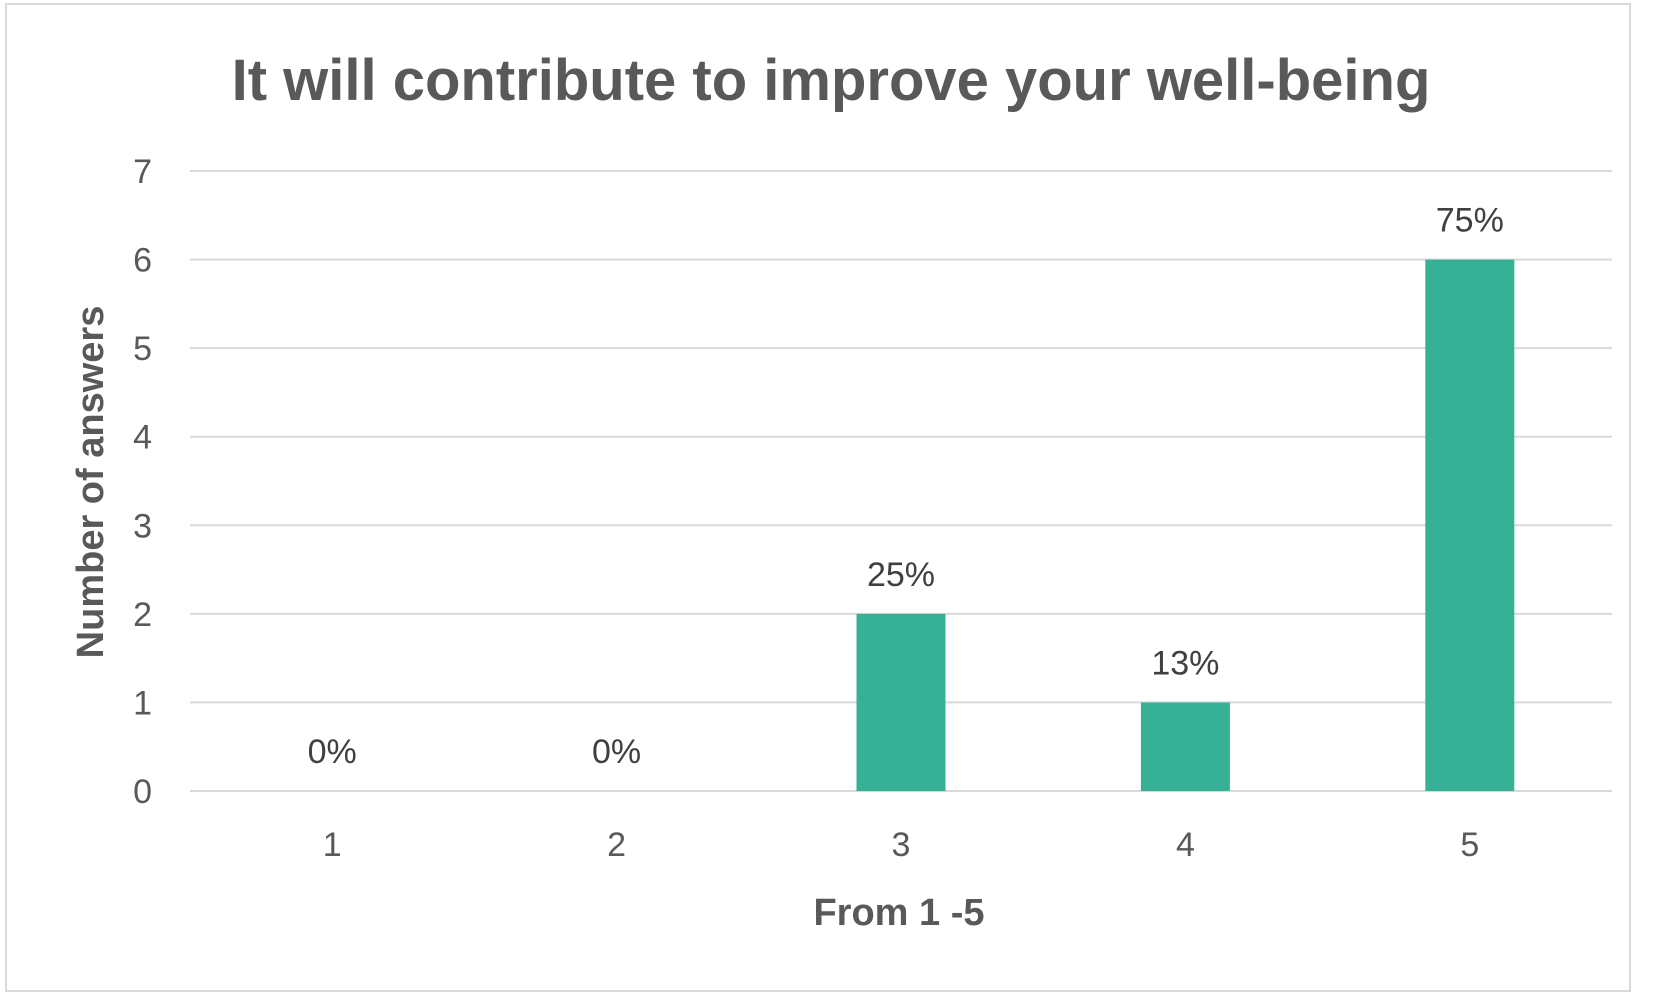 This screenshot has width=1663, height=999. Describe the element at coordinates (142, 703) in the screenshot. I see `y-tick-label: 1` at that location.